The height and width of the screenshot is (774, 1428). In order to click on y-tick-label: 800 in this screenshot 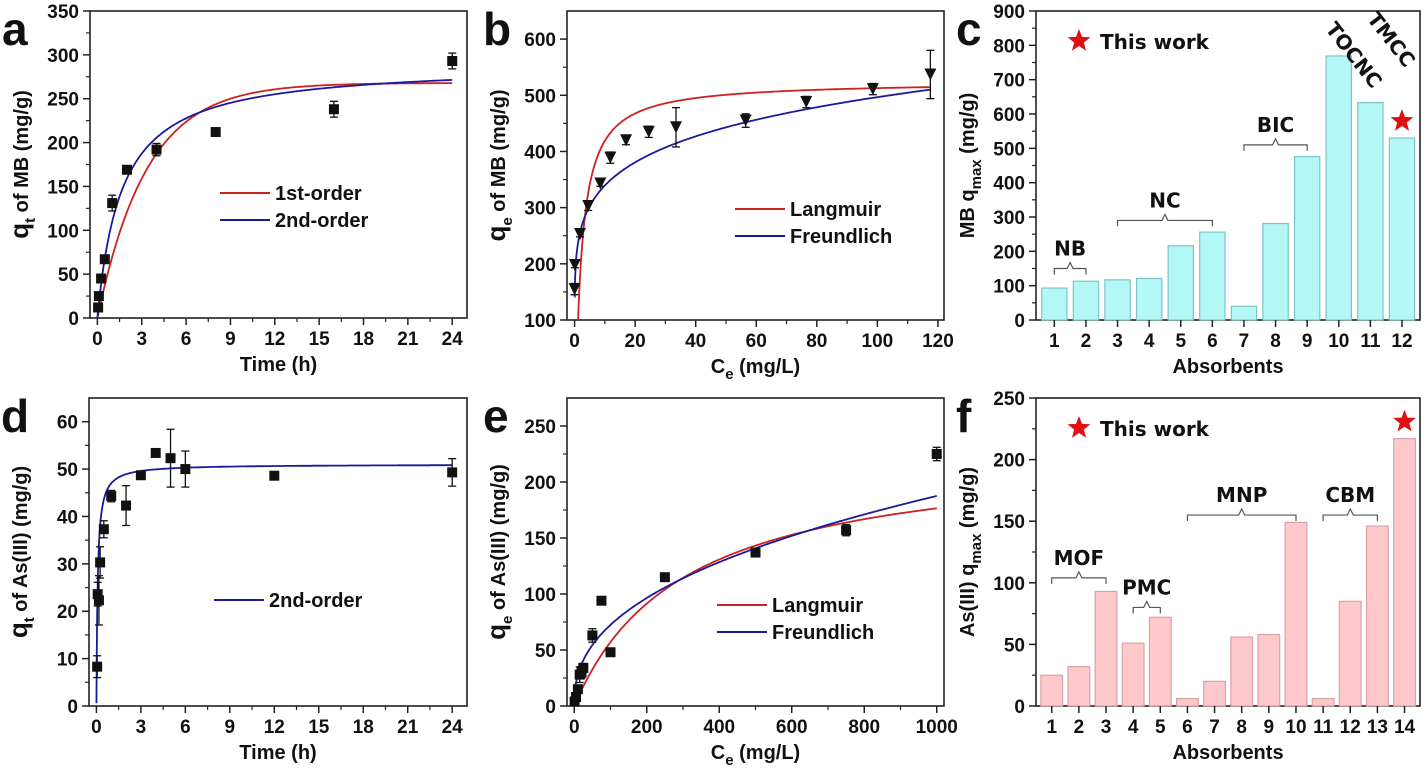, I will do `click(1009, 46)`.